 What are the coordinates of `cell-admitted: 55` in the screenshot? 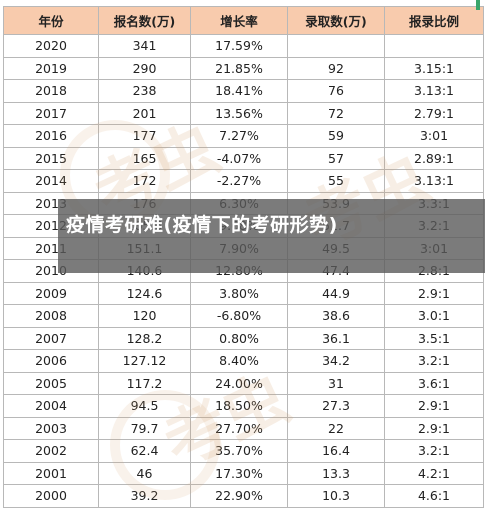 It's located at (336, 181).